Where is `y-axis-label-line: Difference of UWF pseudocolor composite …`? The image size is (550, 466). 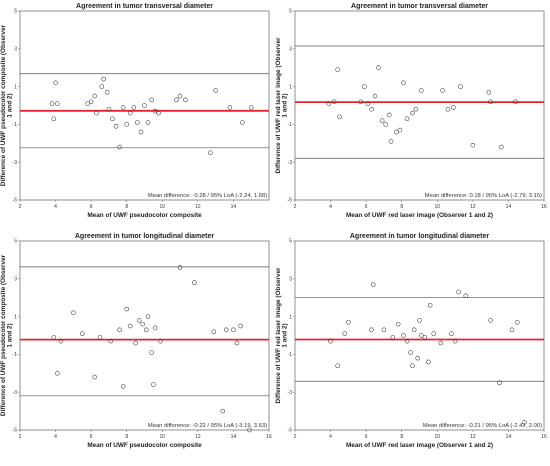 y-axis-label-line: Difference of UWF pseudocolor composite … is located at coordinates (3, 105).